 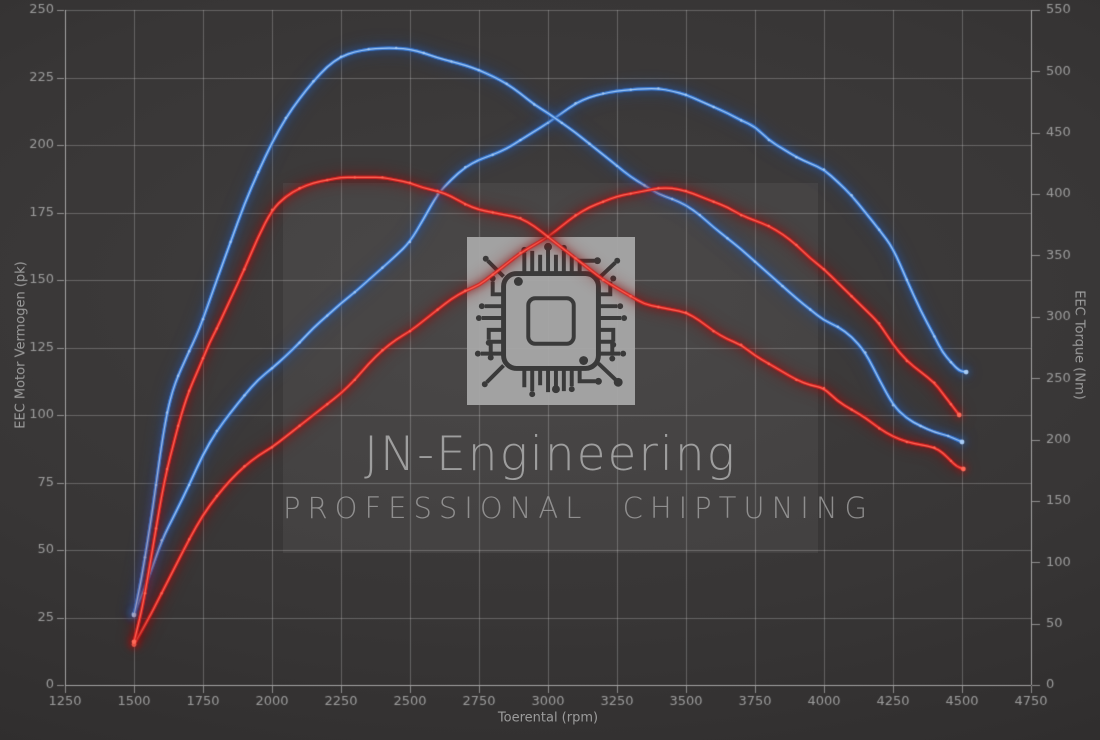 I want to click on left-axis-title: EEC Motor Vermogen (pk), so click(x=21, y=345).